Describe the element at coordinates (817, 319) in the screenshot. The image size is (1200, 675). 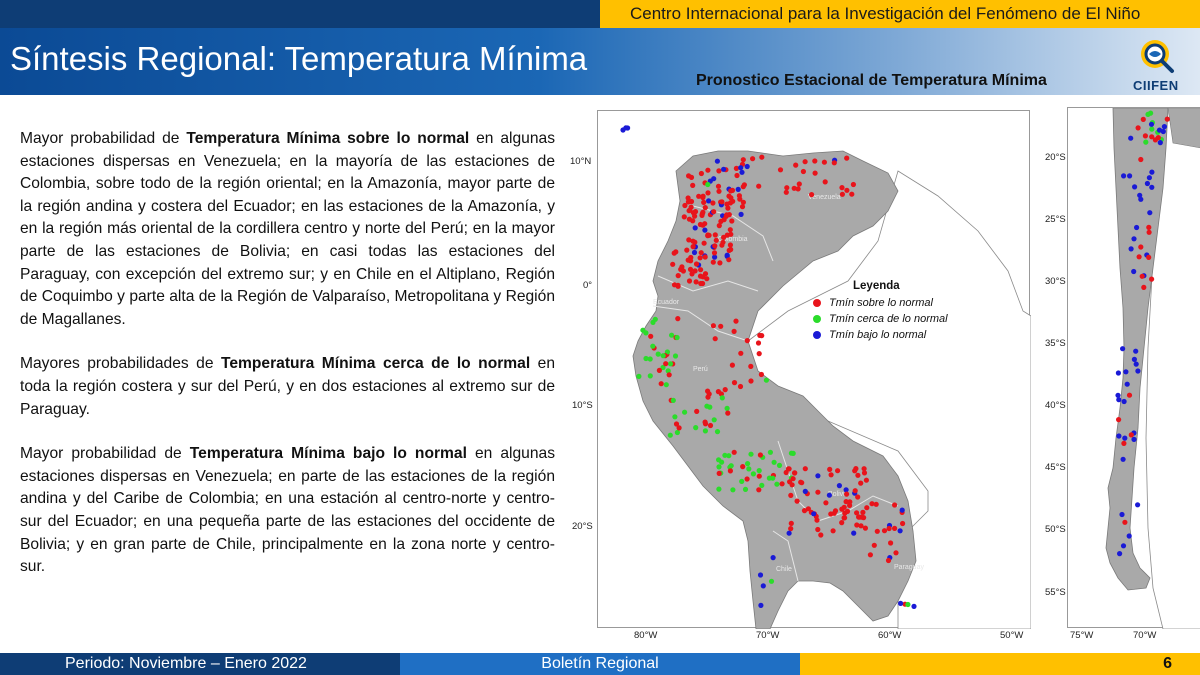
I see `green-dot-icon` at that location.